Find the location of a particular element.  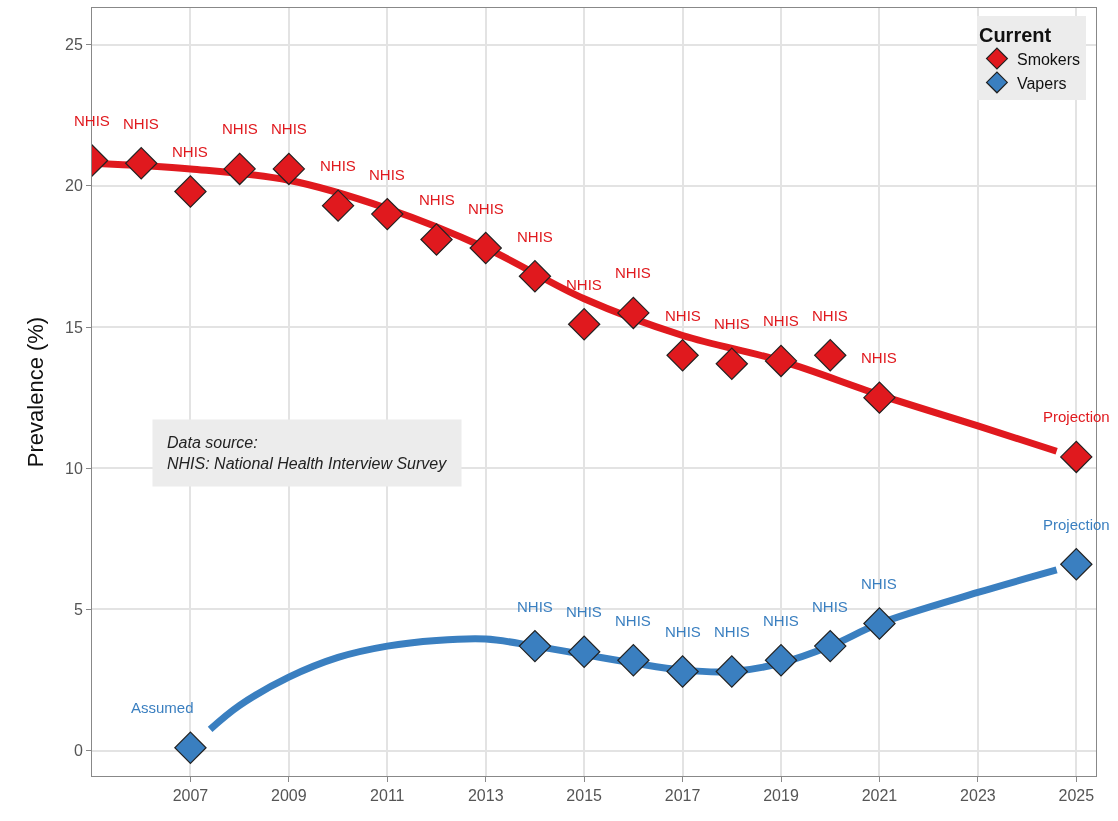

x-tick-label: 2017 is located at coordinates (682, 796).